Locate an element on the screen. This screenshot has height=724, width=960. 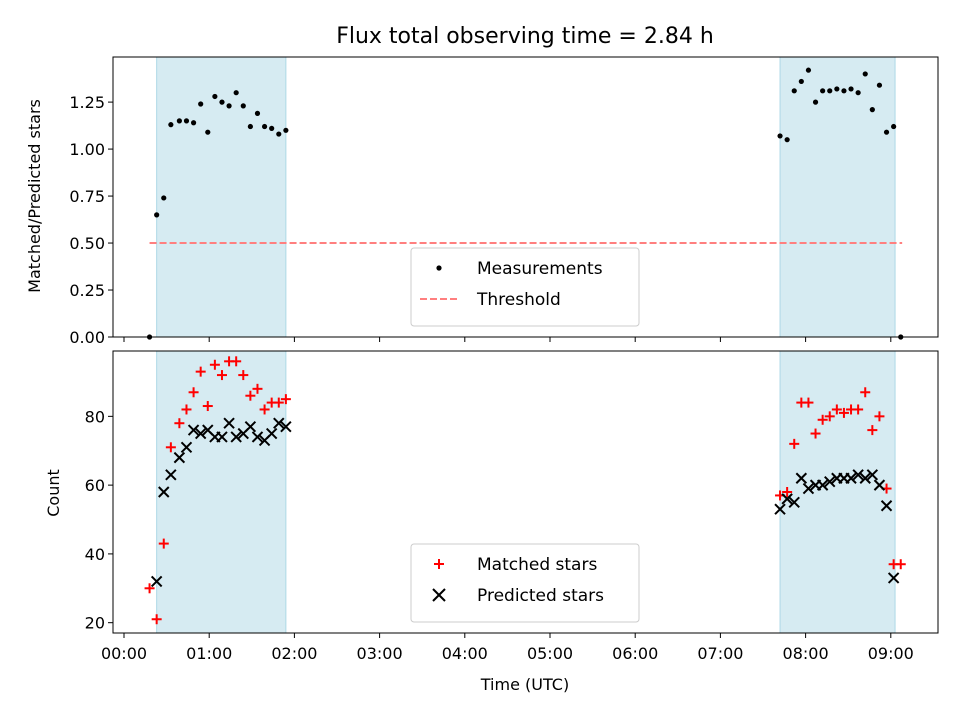
legend: Matched stars Predicted stars is located at coordinates (525, 583).